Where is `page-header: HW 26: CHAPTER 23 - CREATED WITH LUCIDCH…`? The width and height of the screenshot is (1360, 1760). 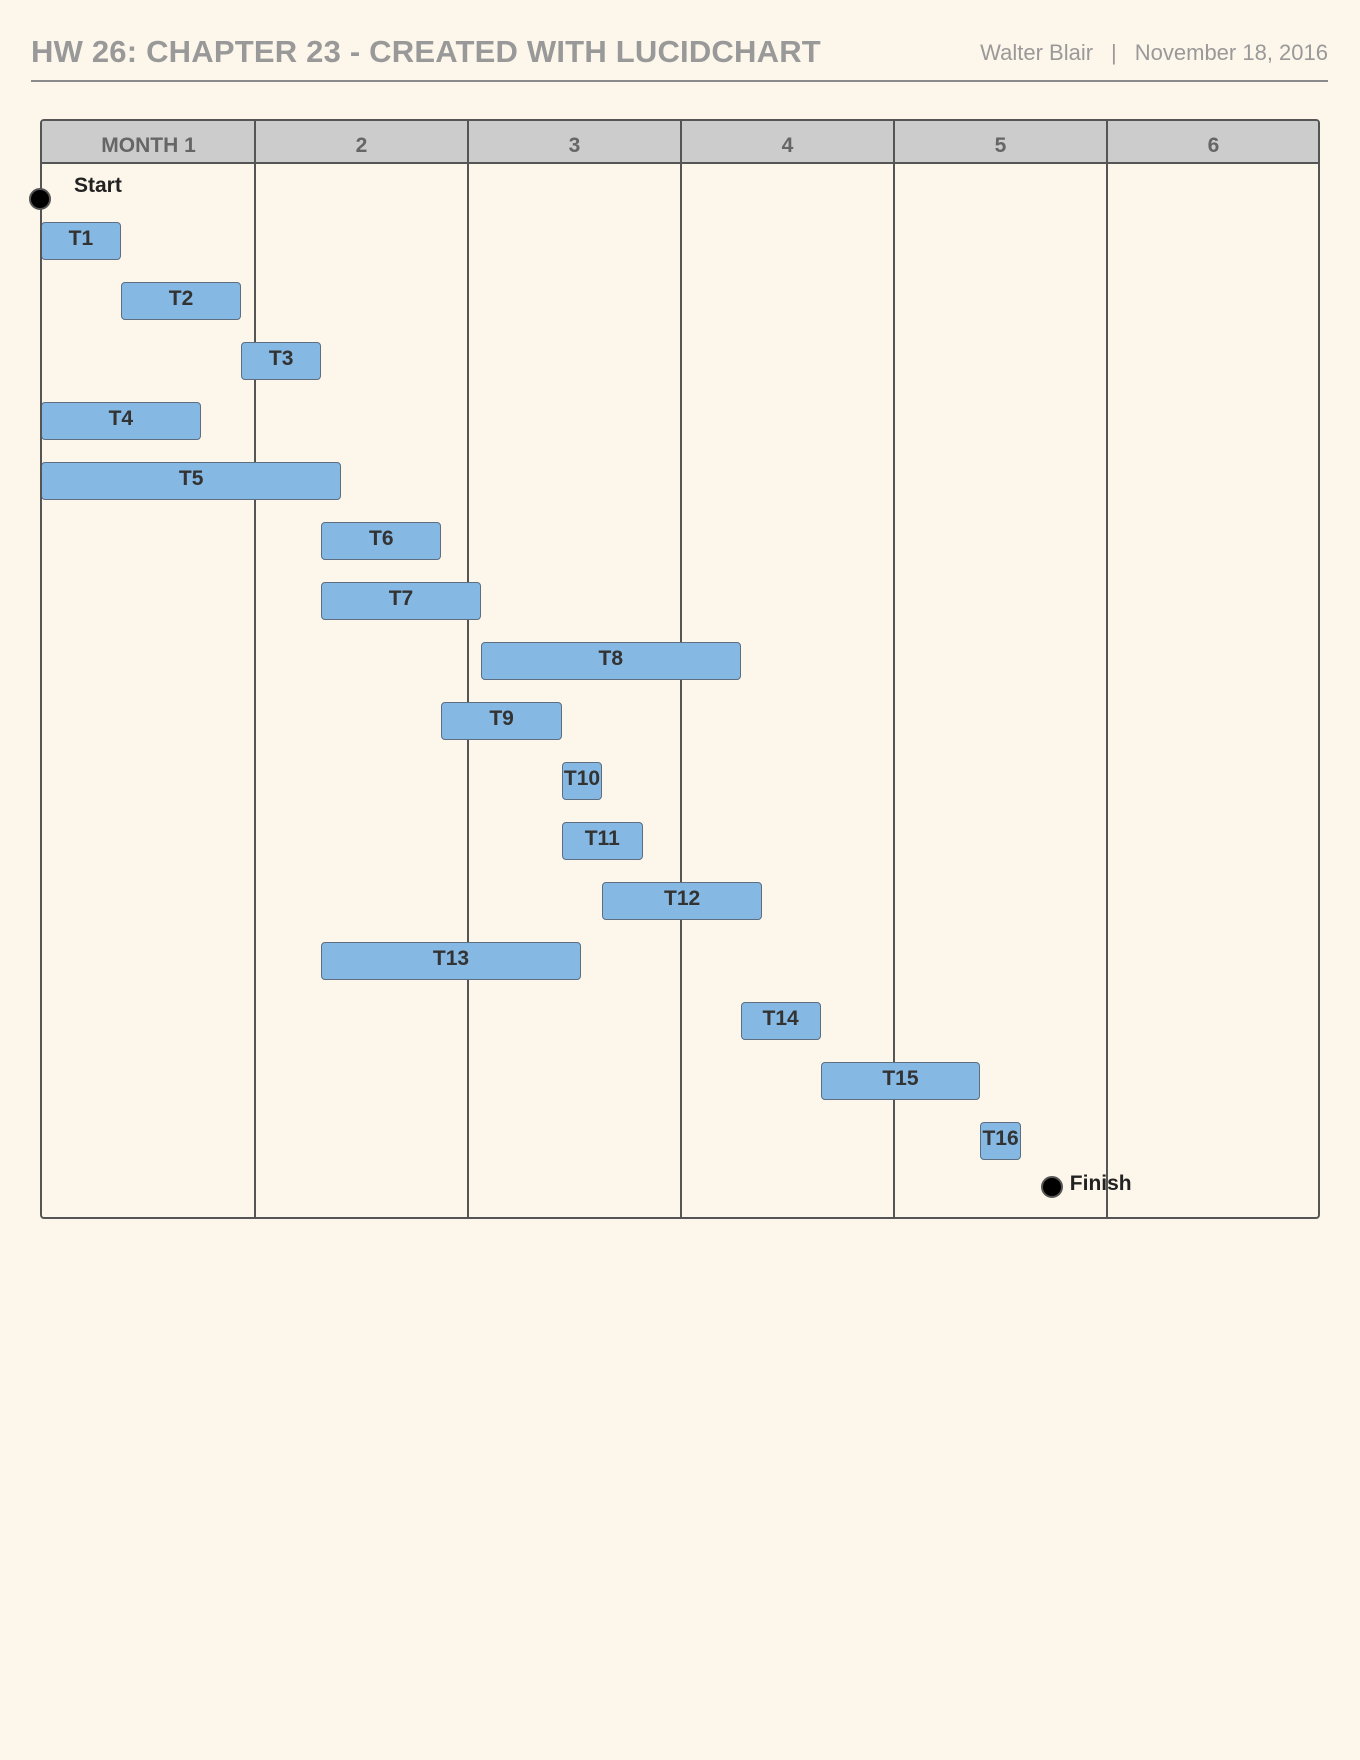 page-header: HW 26: CHAPTER 23 - CREATED WITH LUCIDCH… is located at coordinates (679, 55).